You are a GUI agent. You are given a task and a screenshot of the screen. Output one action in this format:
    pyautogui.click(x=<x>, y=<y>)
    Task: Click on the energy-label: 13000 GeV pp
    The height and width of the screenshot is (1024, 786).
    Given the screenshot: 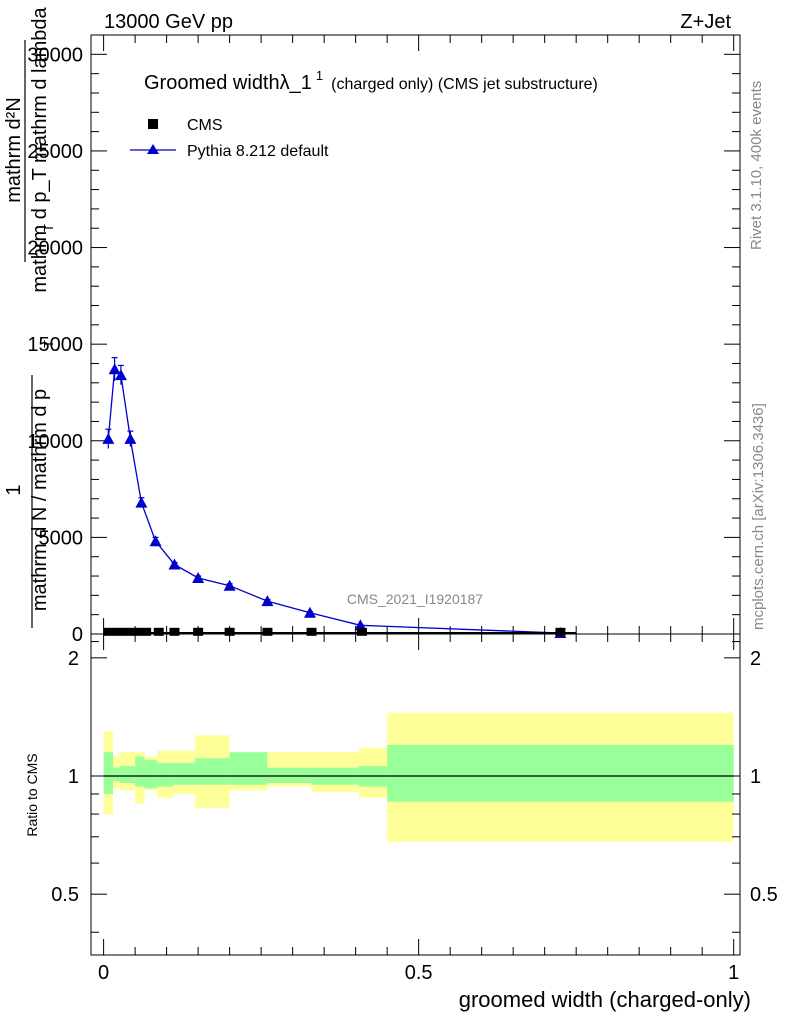 What is the action you would take?
    pyautogui.click(x=168, y=22)
    